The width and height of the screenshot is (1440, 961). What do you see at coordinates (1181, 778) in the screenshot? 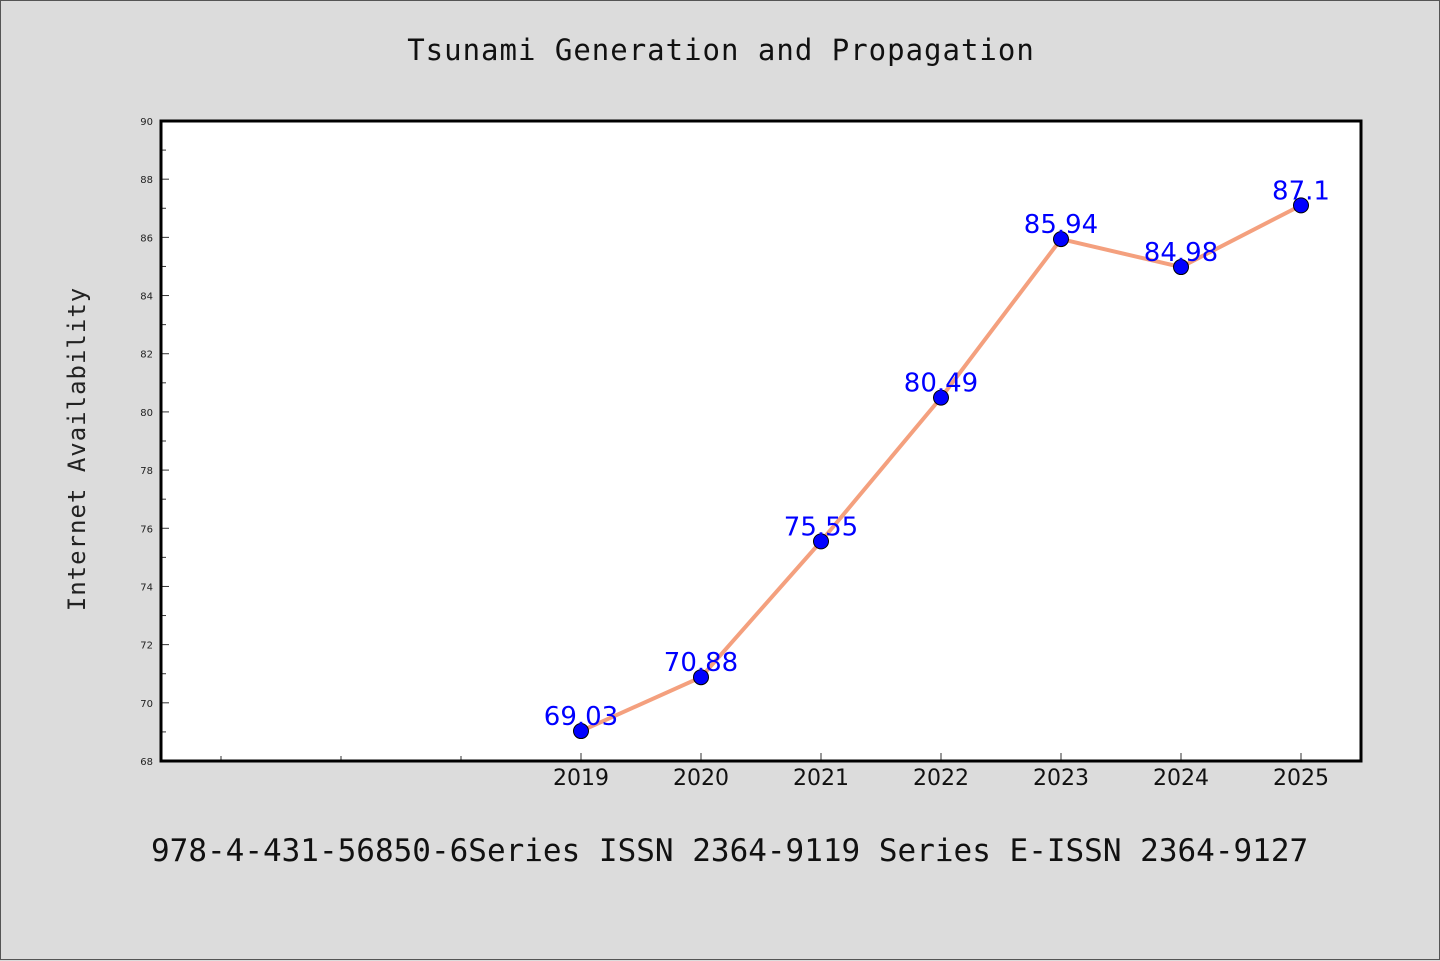
I see `x-tick-label: 2024` at bounding box center [1181, 778].